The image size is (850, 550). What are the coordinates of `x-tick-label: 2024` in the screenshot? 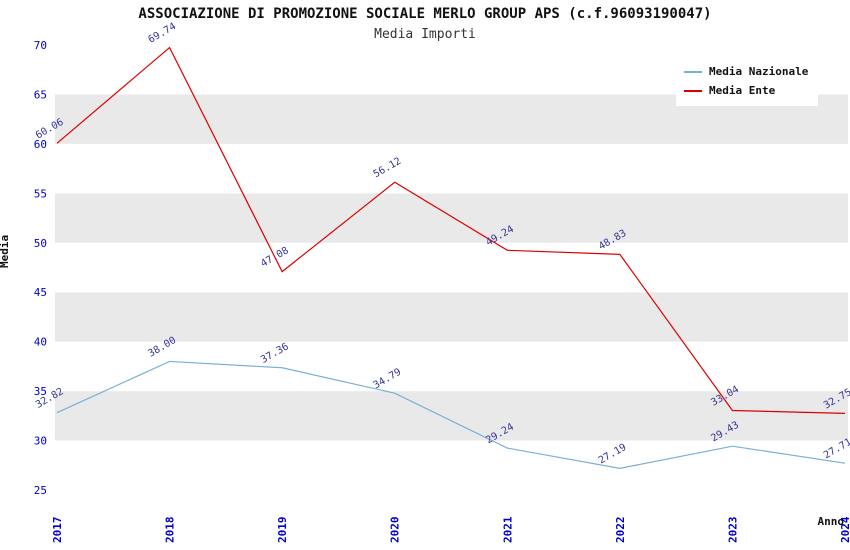 It's located at (844, 529).